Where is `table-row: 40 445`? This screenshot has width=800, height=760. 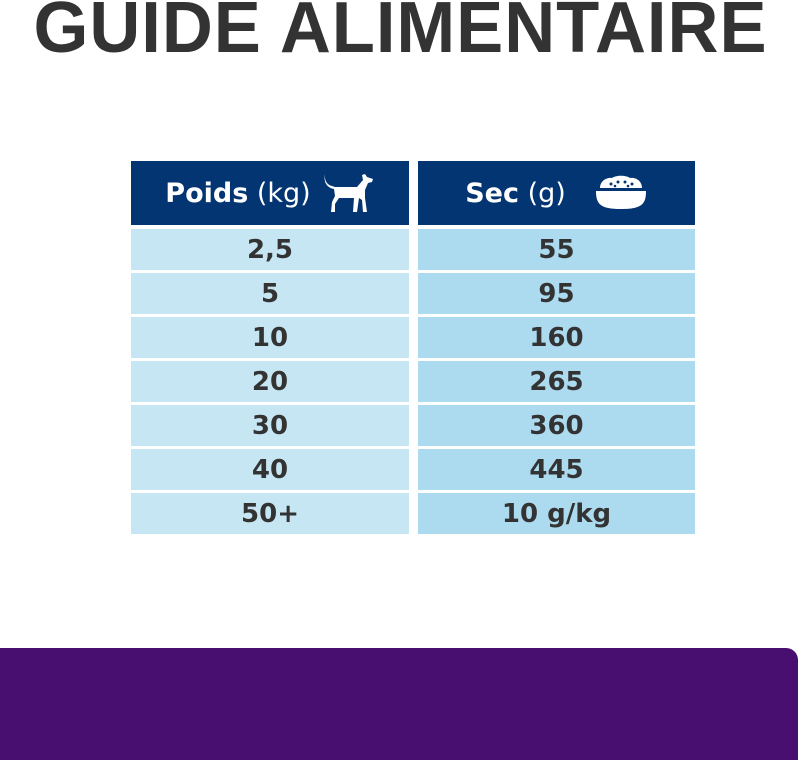
table-row: 40 445 is located at coordinates (413, 469).